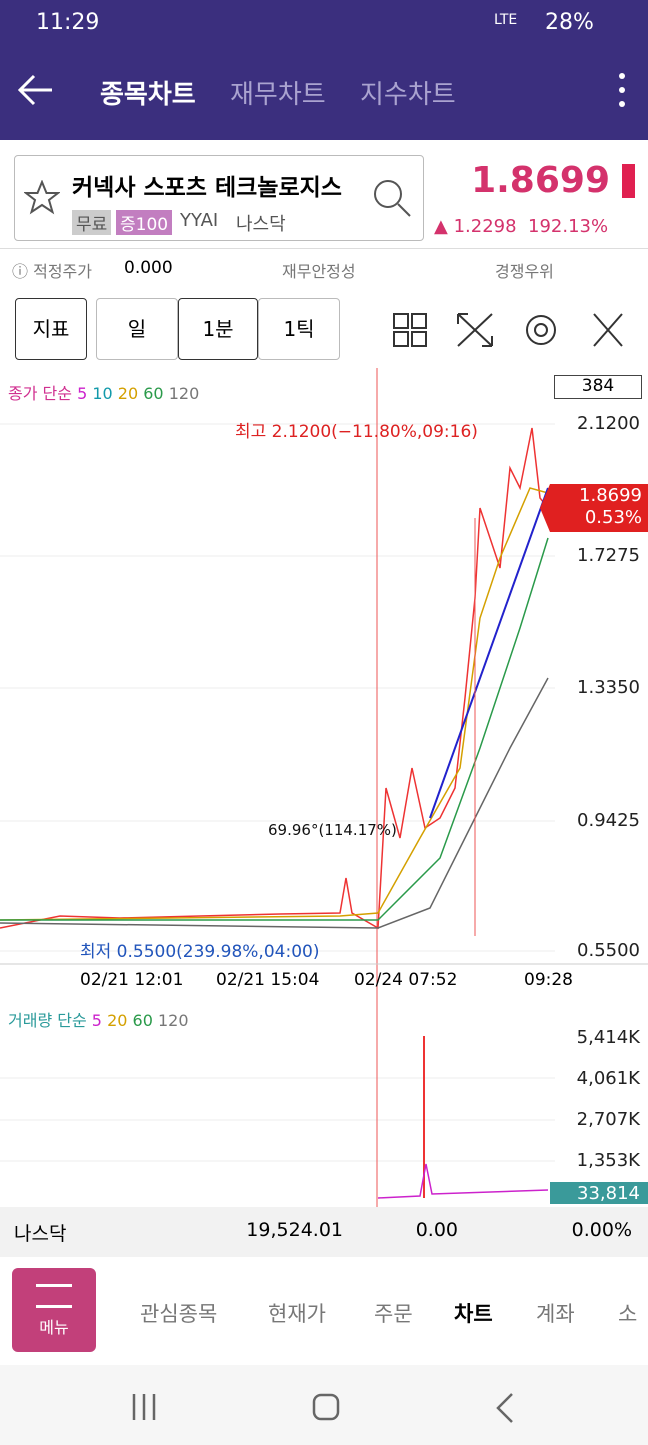  Describe the element at coordinates (608, 1160) in the screenshot. I see `volume-y-label: 1,353K` at that location.